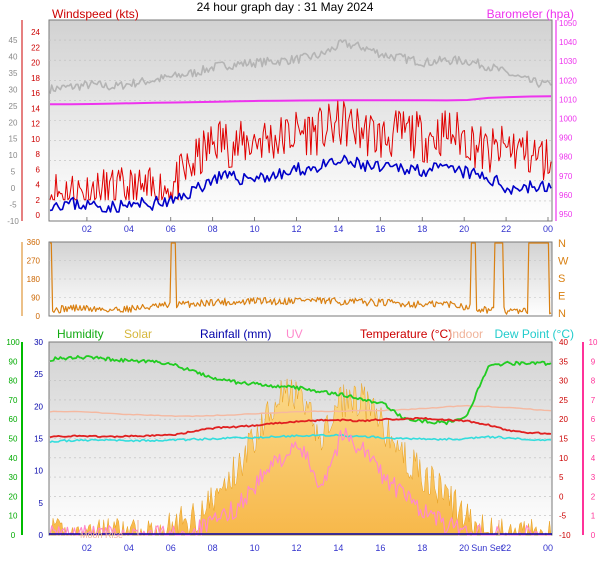 Image resolution: width=608 pixels, height=561 pixels. What do you see at coordinates (171, 548) in the screenshot?
I see `climate-x-tick-label: 06` at bounding box center [171, 548].